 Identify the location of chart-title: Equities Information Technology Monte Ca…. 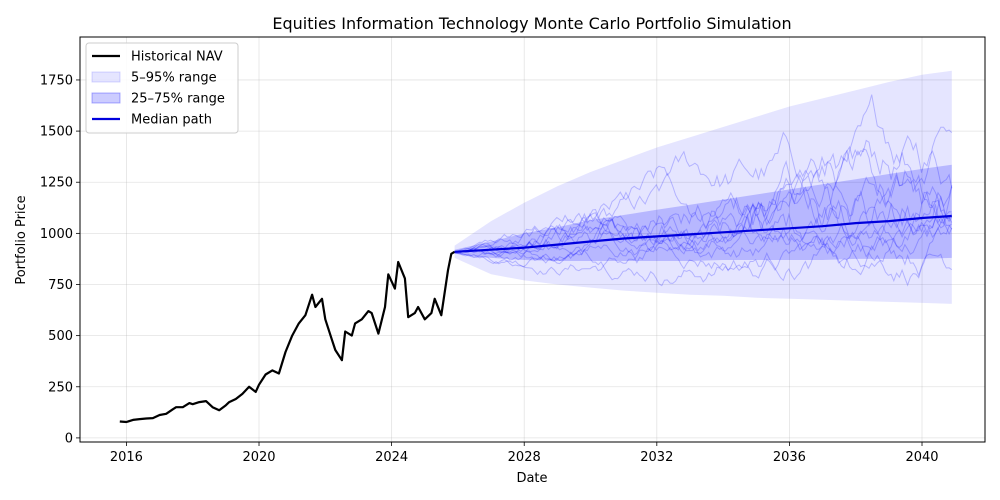
(531, 23).